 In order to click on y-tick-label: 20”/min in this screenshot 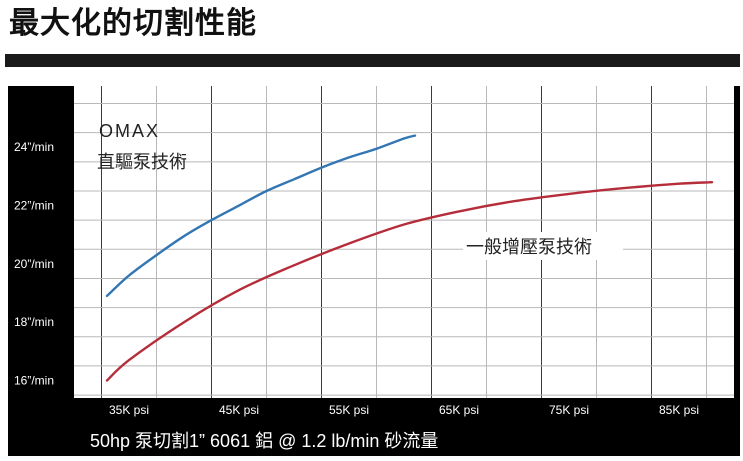, I will do `click(34, 264)`.